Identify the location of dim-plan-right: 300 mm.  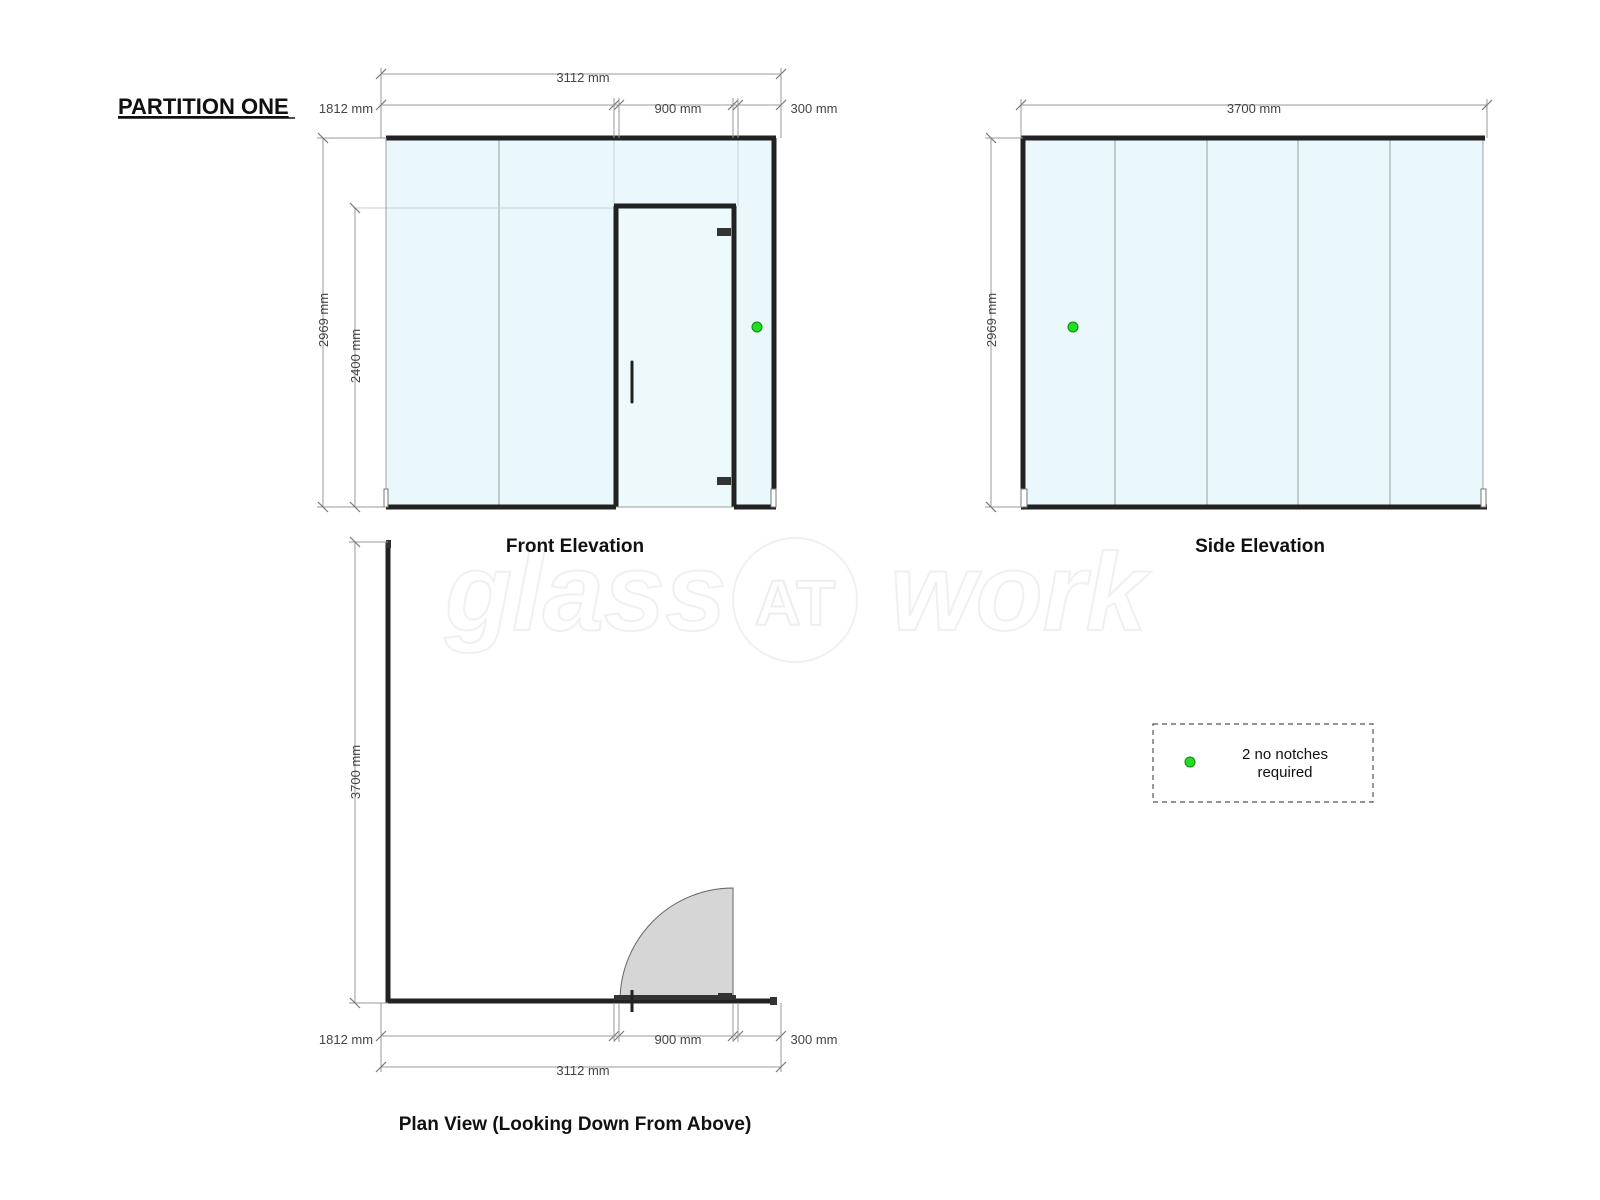
(814, 1039).